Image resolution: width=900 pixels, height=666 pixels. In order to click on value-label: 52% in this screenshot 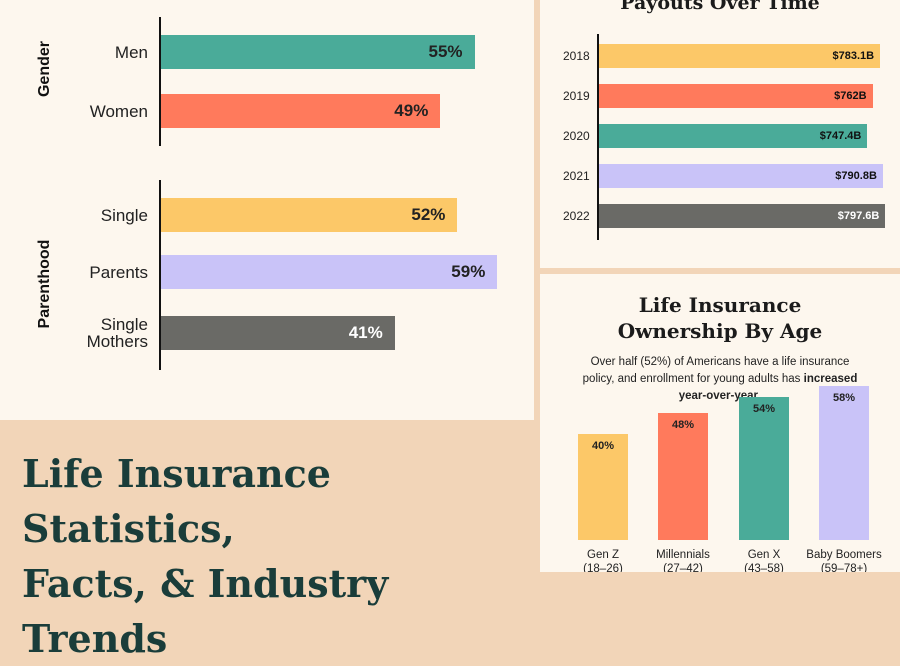, I will do `click(428, 214)`.